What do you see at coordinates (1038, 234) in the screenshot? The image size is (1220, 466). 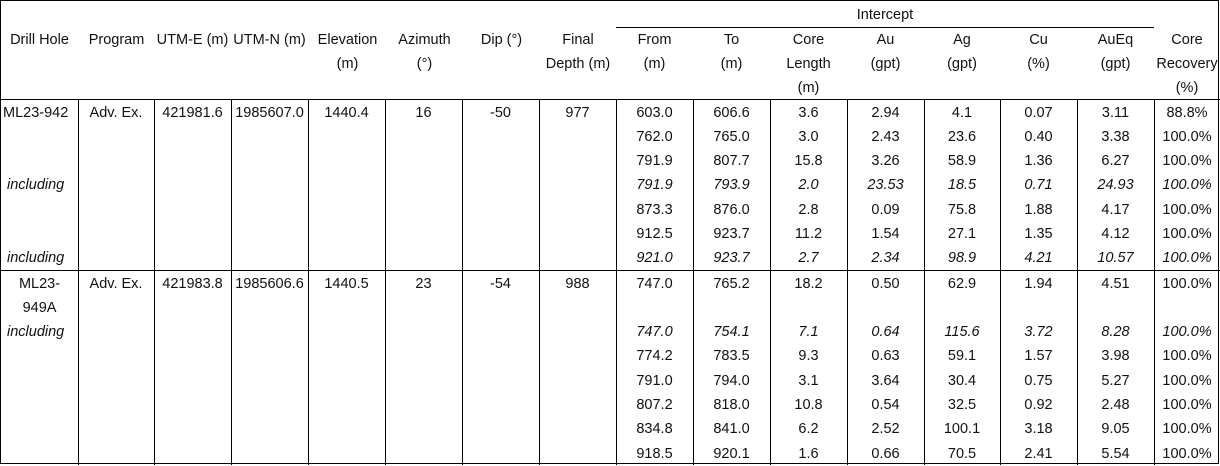 I see `intercept-cu: 1.35` at bounding box center [1038, 234].